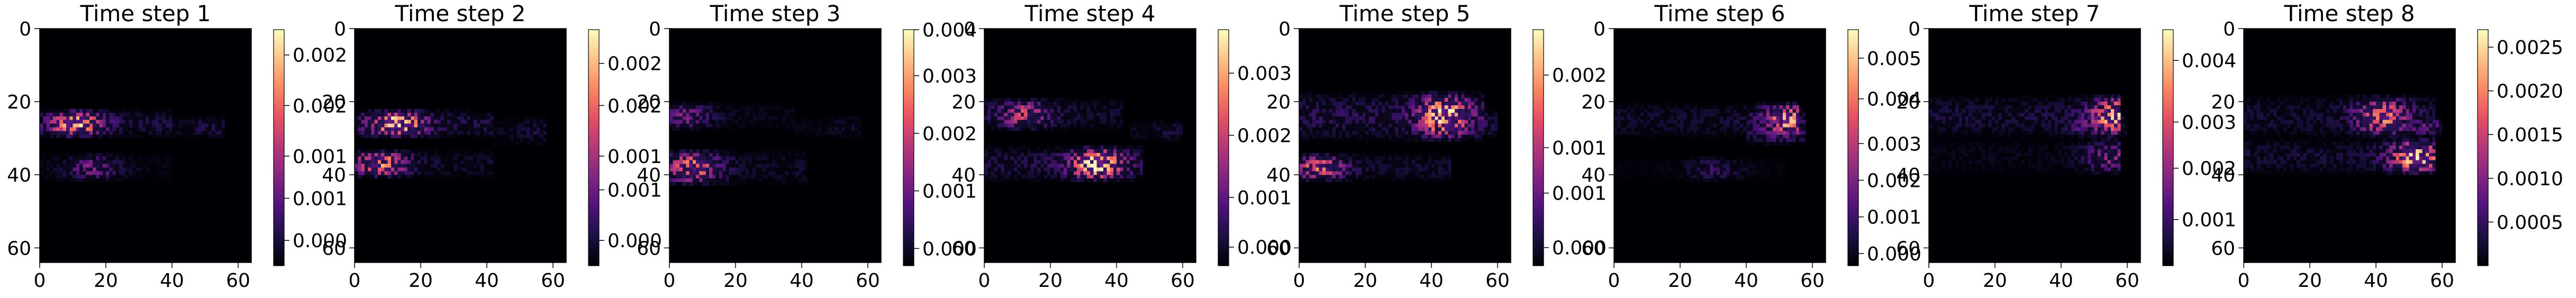 This screenshot has width=2576, height=298. I want to click on panel-title: Time step 2, so click(459, 13).